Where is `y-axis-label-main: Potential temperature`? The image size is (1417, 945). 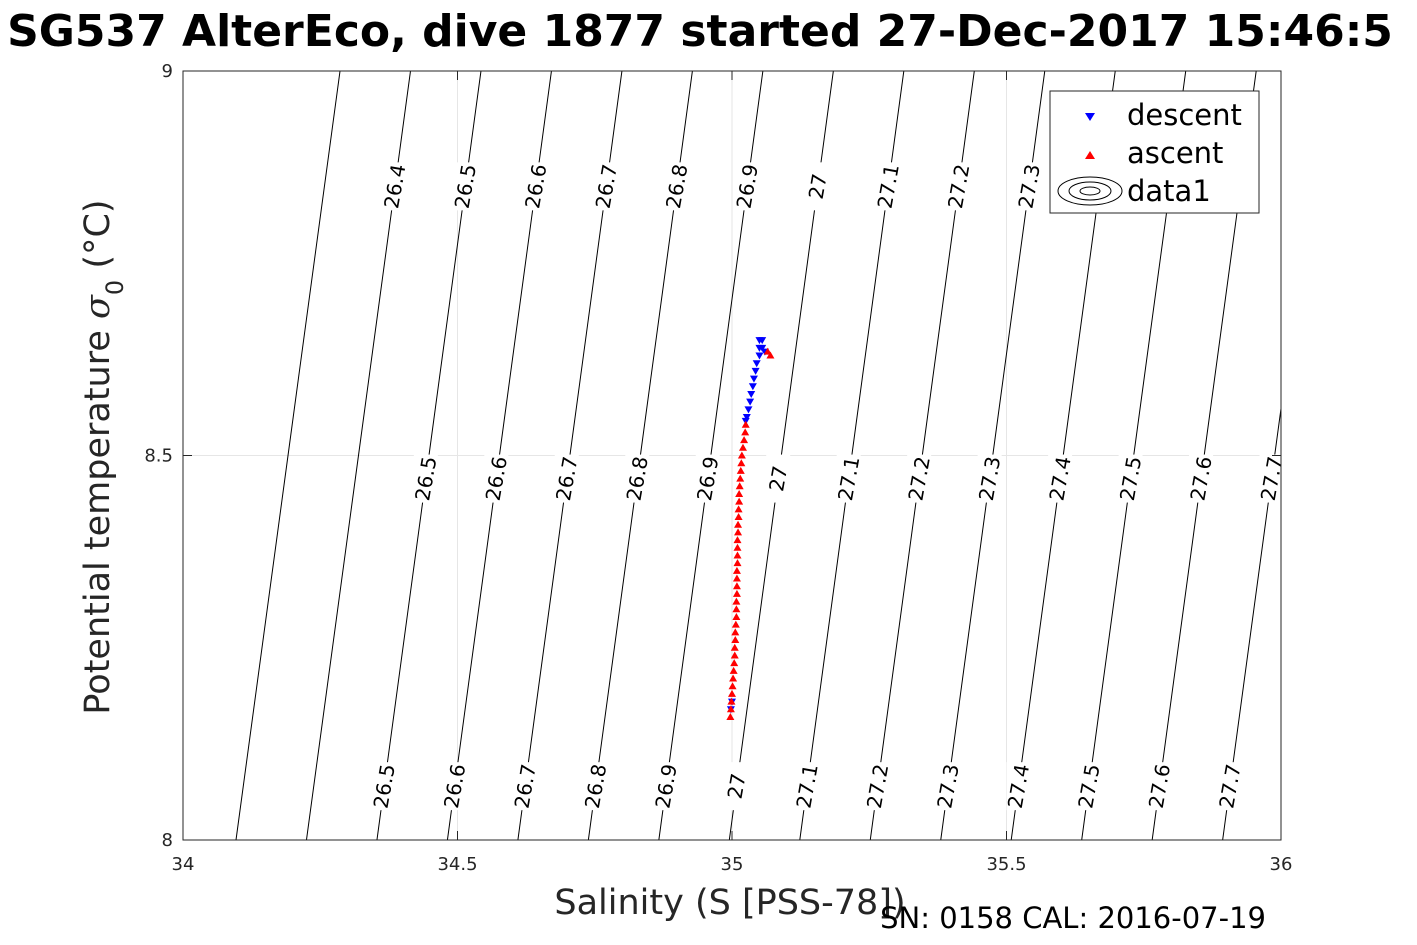
y-axis-label-main: Potential temperature is located at coordinates (98, 517).